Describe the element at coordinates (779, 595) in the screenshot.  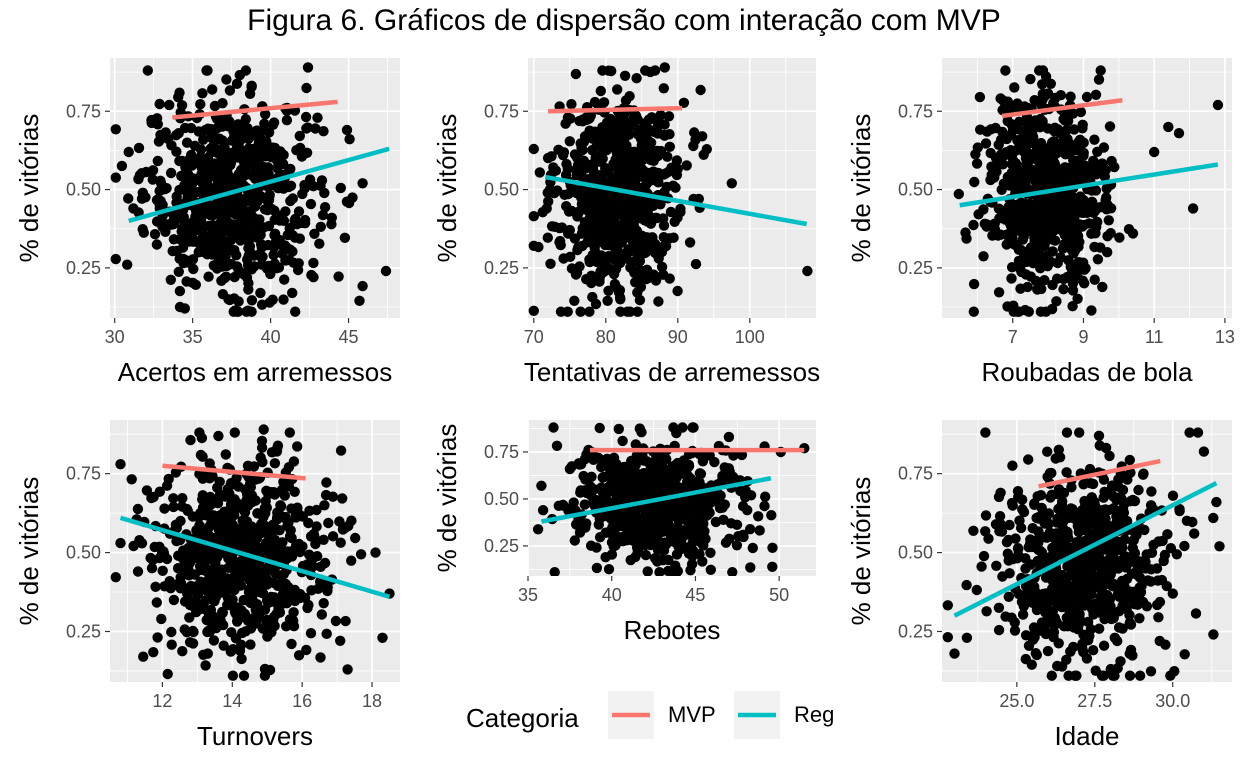
I see `x-tick-label: 50` at that location.